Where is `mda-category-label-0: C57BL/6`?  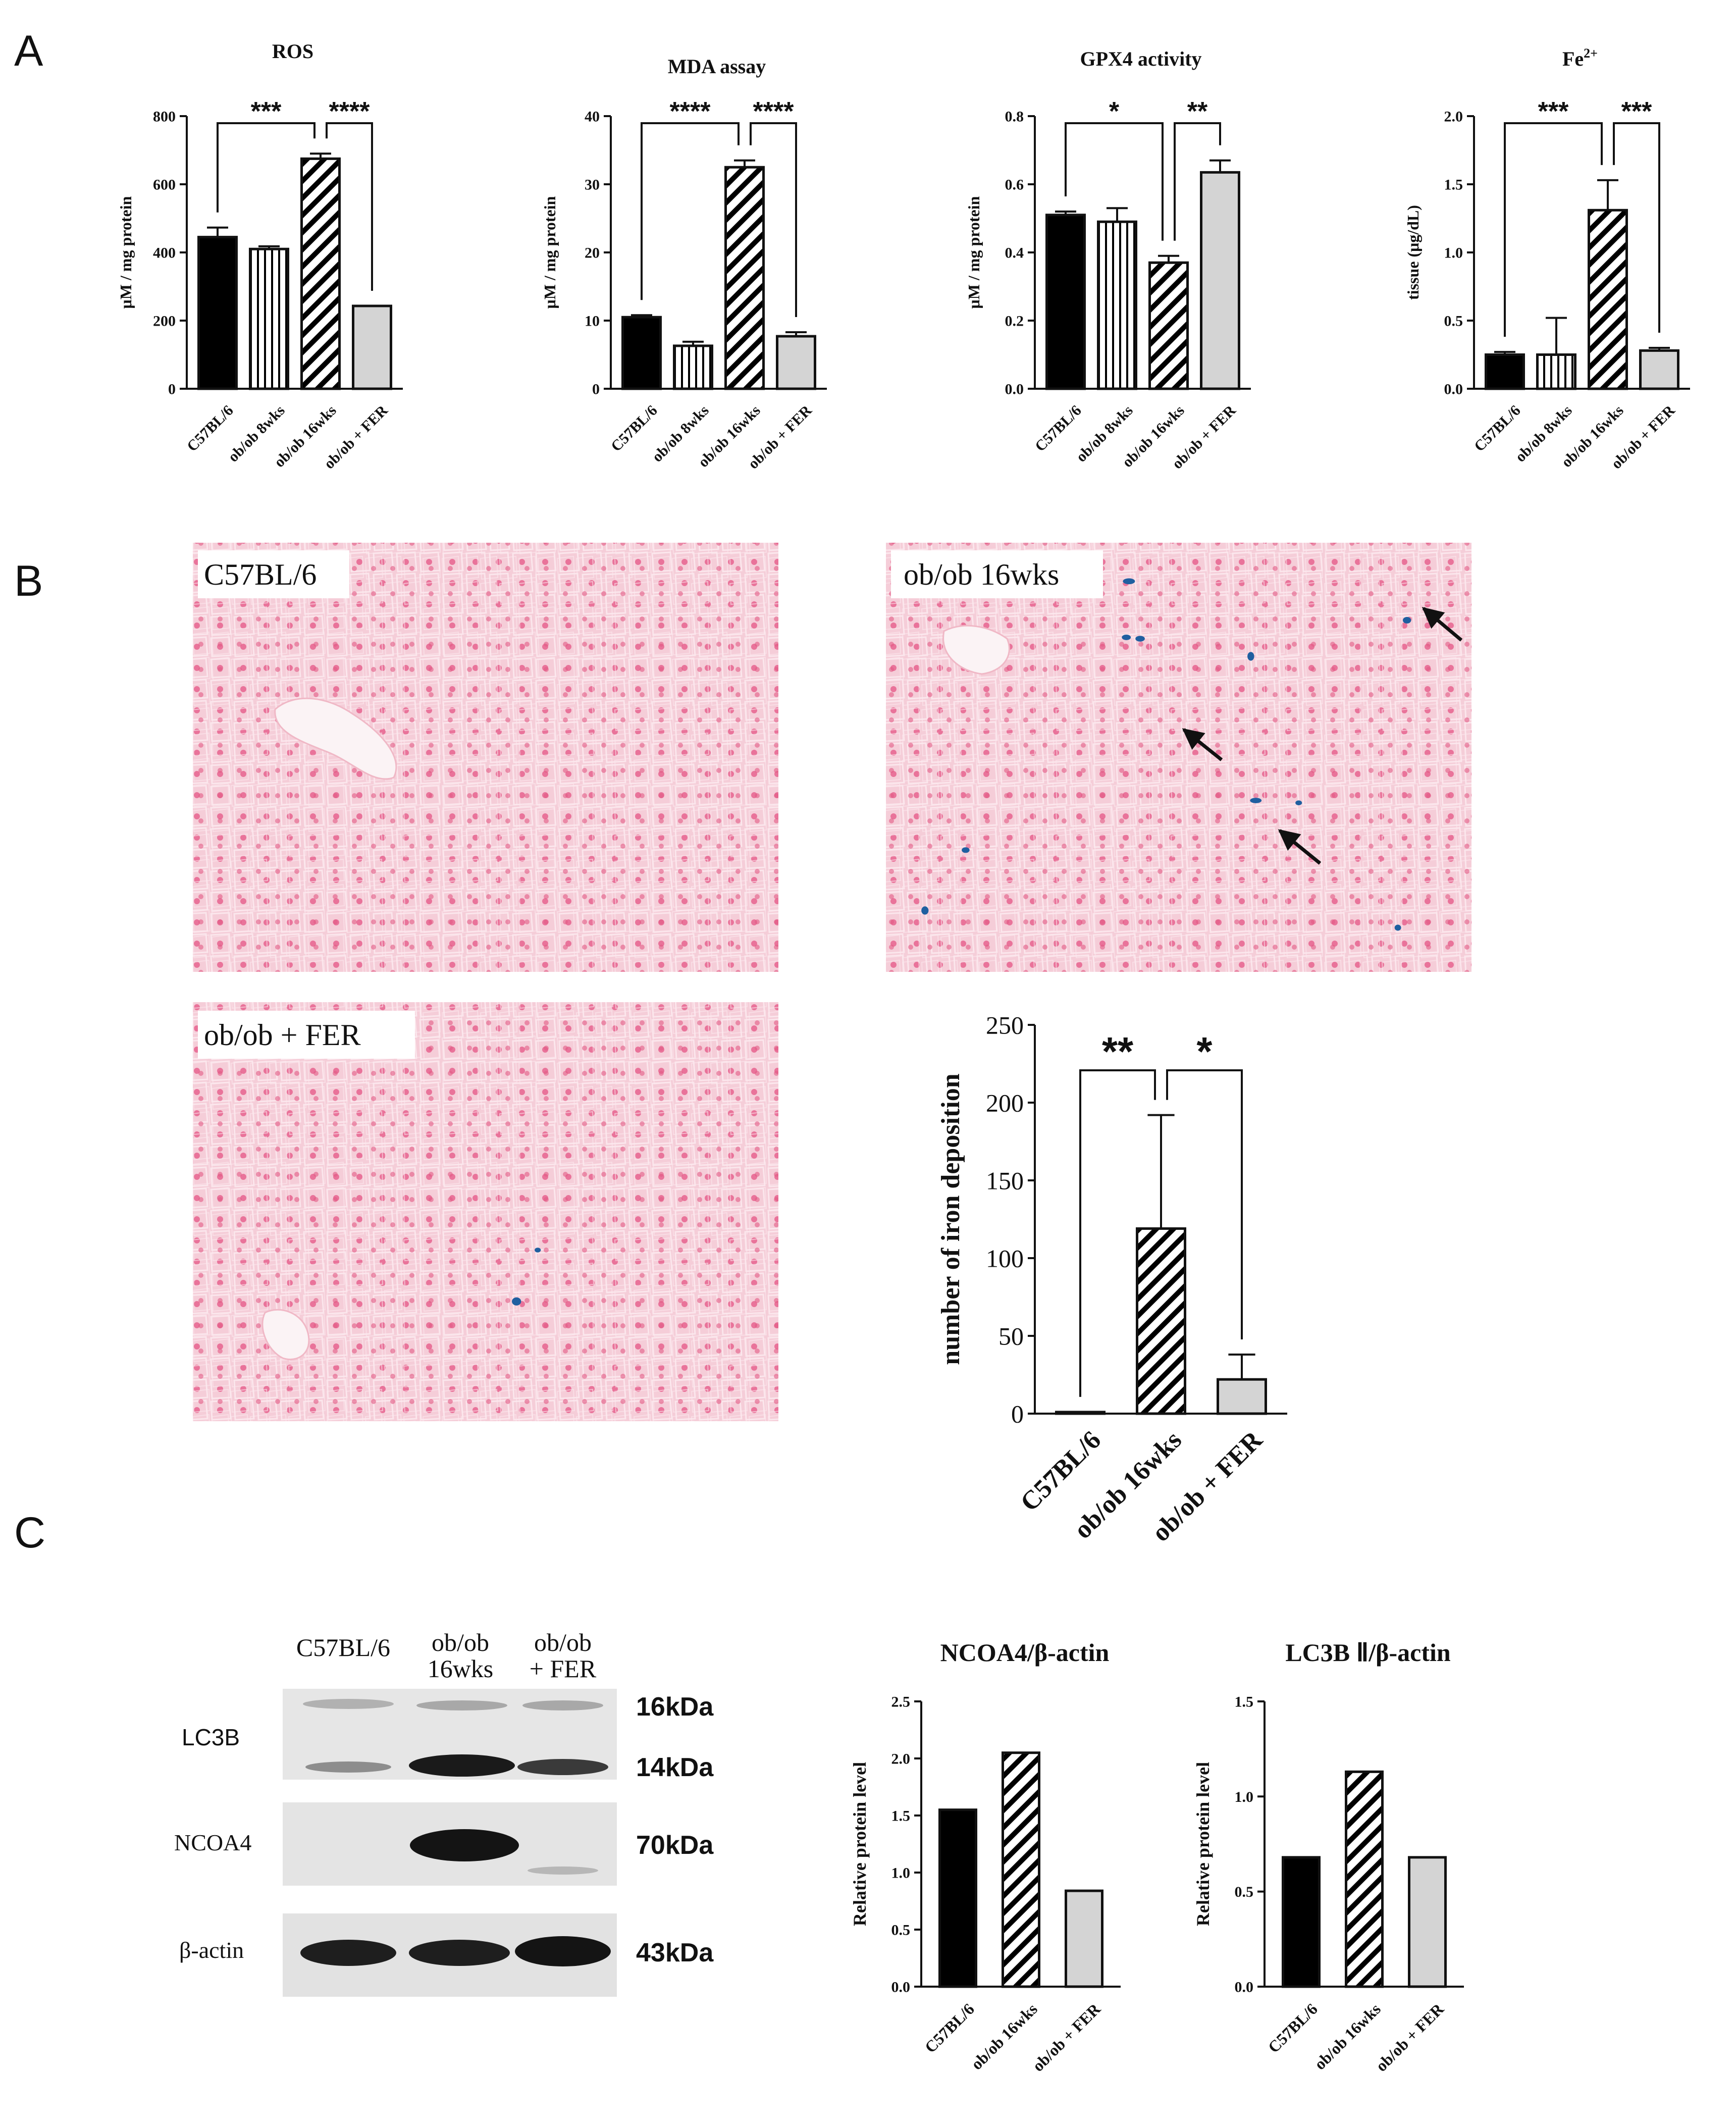
mda-category-label-0: C57BL/6 is located at coordinates (634, 429).